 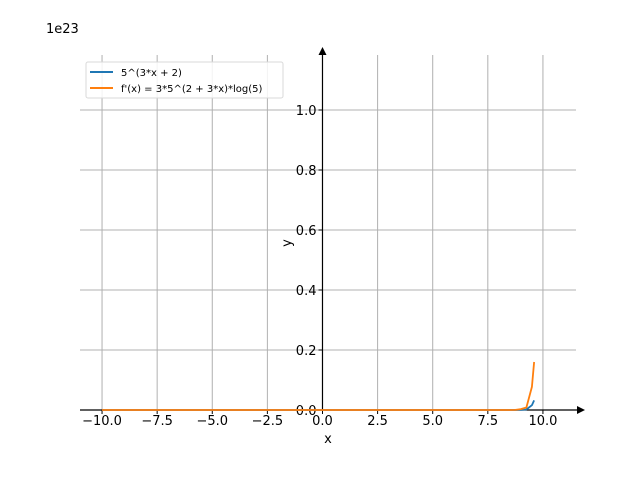 I want to click on x-tick-label-7: 7.5, so click(x=487, y=421).